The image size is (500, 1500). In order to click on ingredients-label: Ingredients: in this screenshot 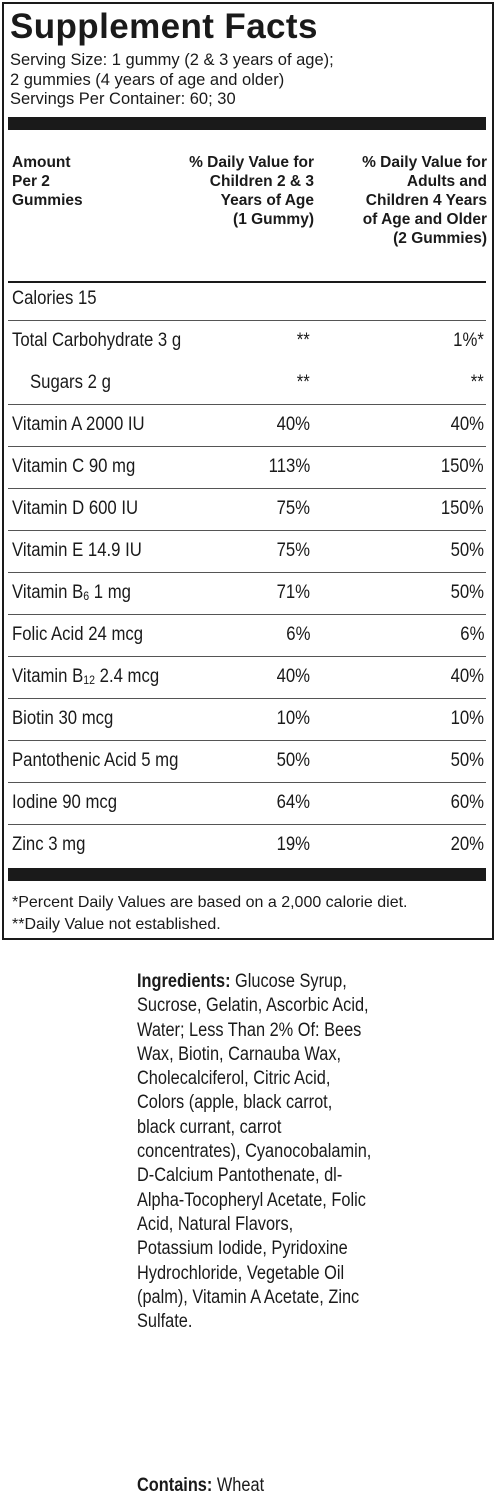, I will do `click(184, 981)`.